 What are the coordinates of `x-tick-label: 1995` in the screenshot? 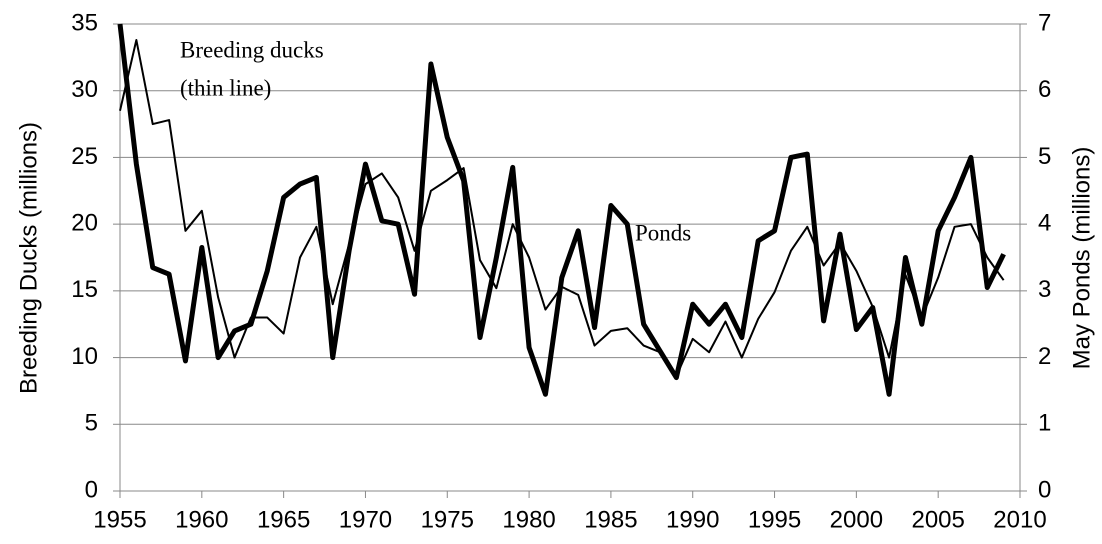 It's located at (774, 519).